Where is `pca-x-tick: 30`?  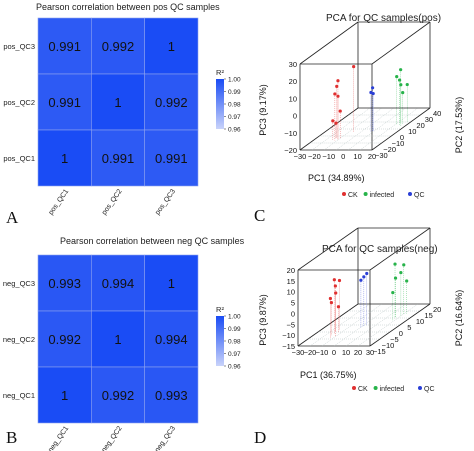 pca-x-tick: 30 is located at coordinates (370, 352).